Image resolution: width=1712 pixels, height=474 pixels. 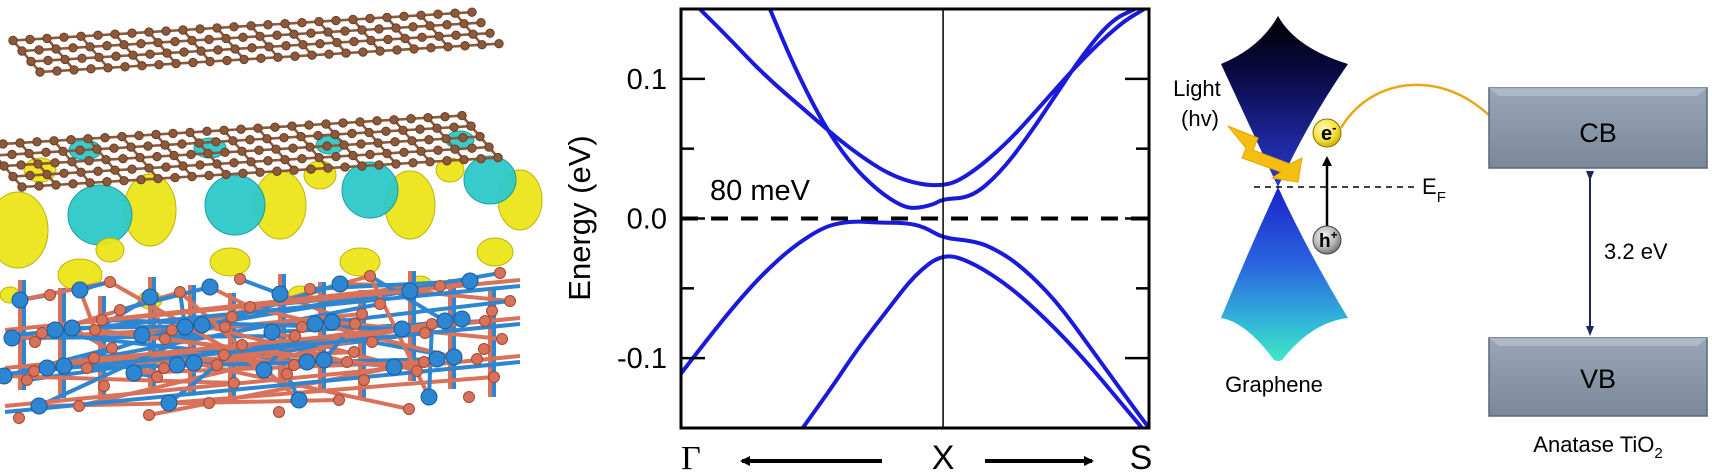 What do you see at coordinates (760, 191) in the screenshot?
I see `gap-annotation: 80 meV` at bounding box center [760, 191].